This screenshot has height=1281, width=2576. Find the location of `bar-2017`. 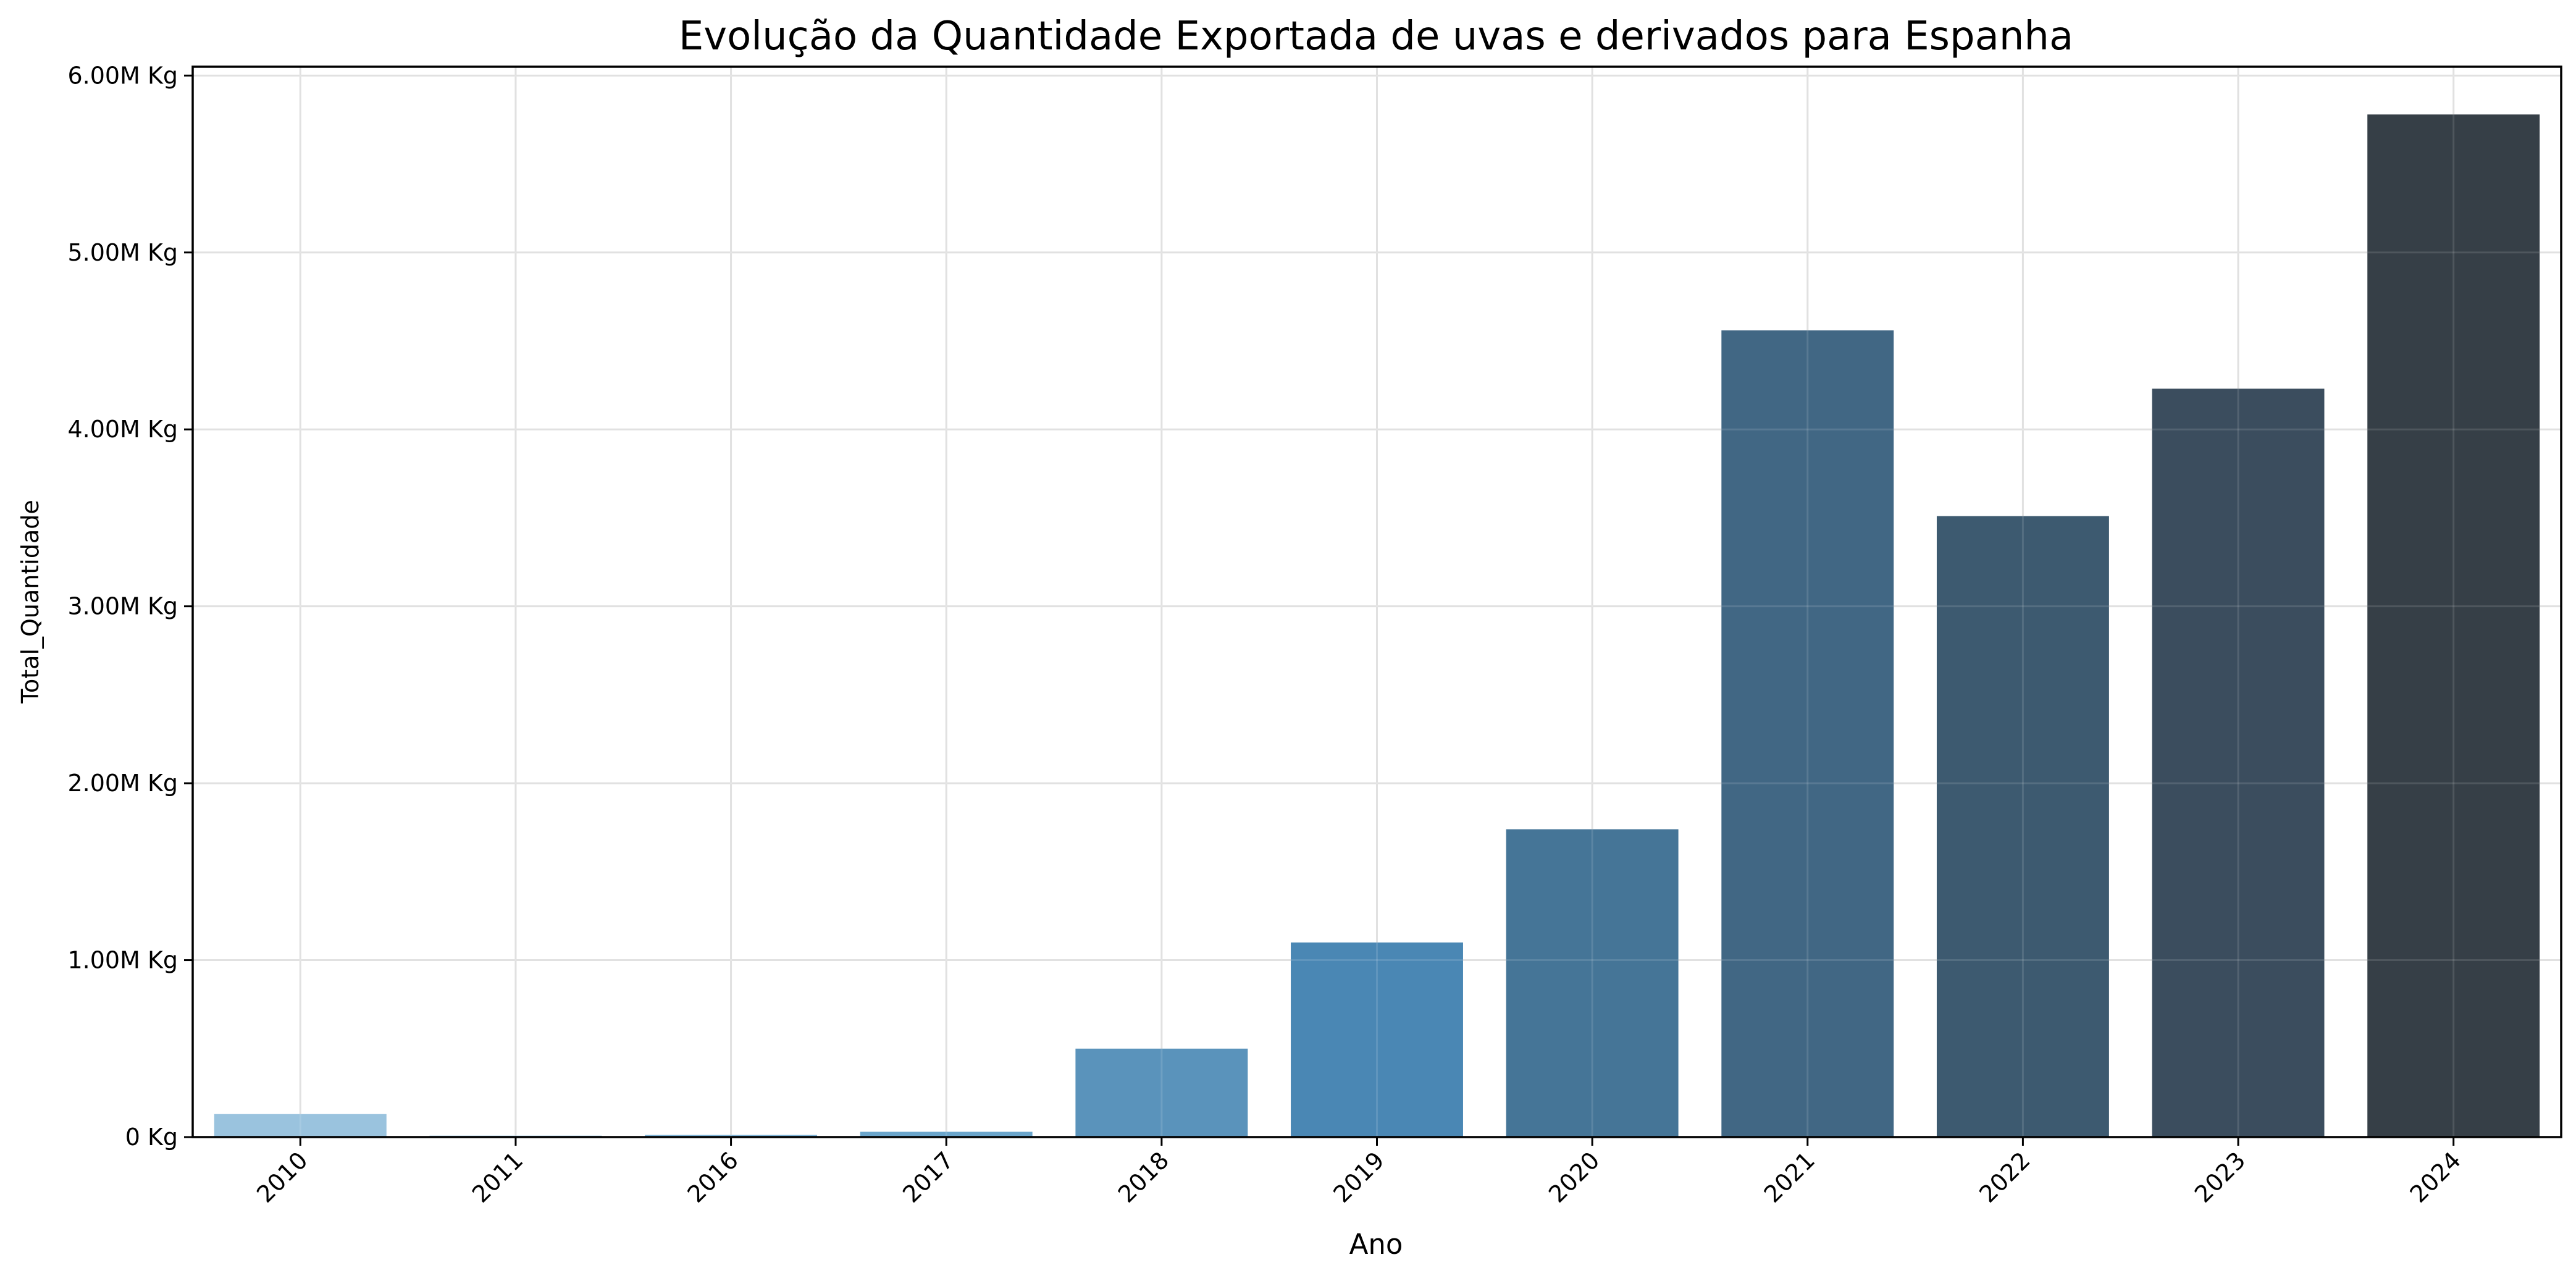

bar-2017 is located at coordinates (946, 1134).